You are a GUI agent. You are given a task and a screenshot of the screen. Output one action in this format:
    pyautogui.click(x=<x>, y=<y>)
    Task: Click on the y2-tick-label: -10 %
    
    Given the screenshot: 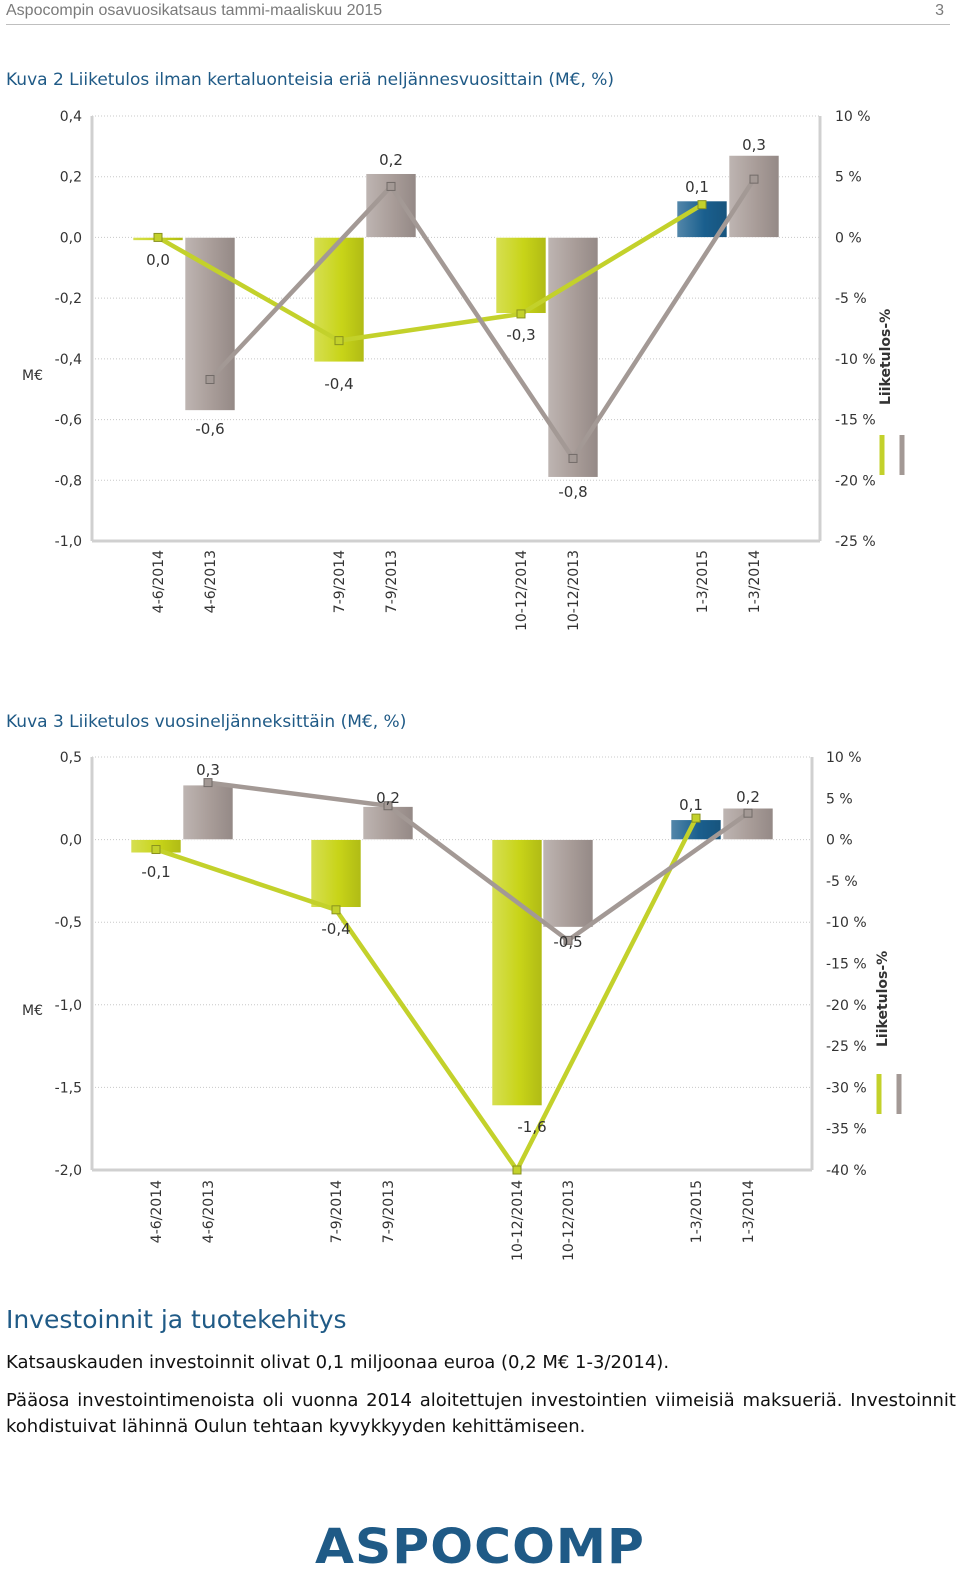 What is the action you would take?
    pyautogui.click(x=846, y=923)
    